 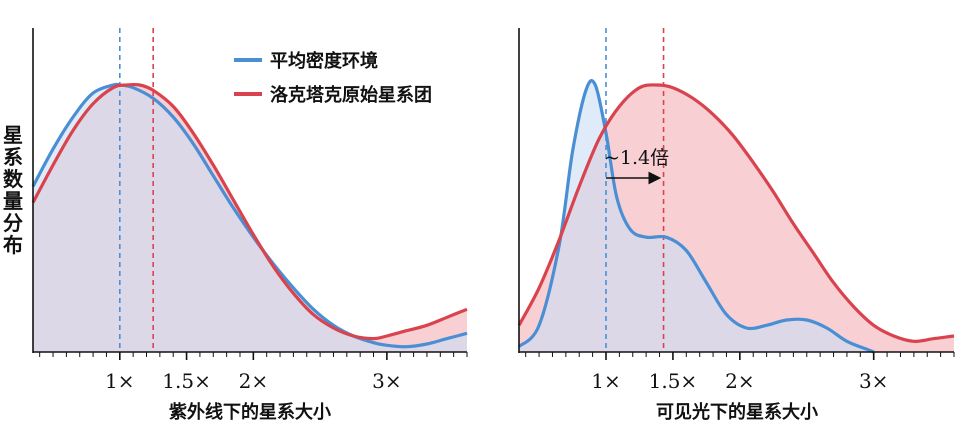 What do you see at coordinates (324, 61) in the screenshot?
I see `legend-label-blue: 平均密度环境` at bounding box center [324, 61].